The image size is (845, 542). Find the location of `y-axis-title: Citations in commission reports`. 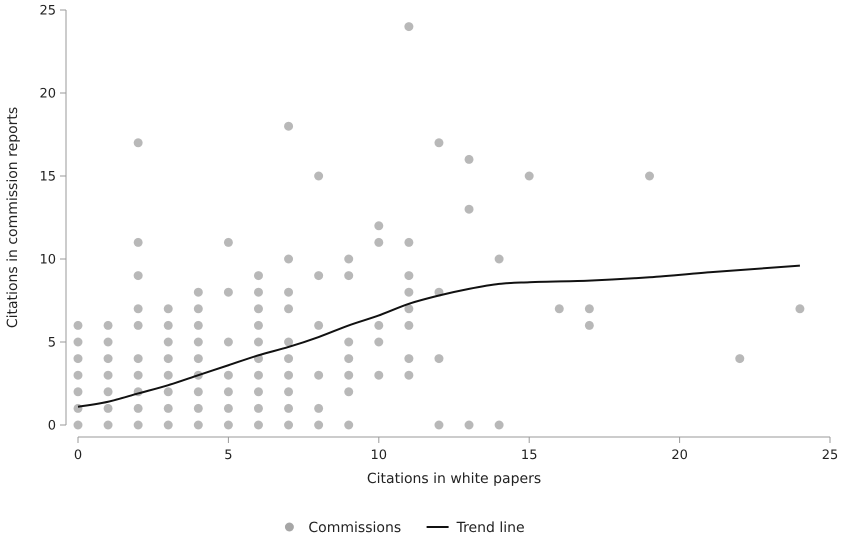

y-axis-title: Citations in commission reports is located at coordinates (13, 217).